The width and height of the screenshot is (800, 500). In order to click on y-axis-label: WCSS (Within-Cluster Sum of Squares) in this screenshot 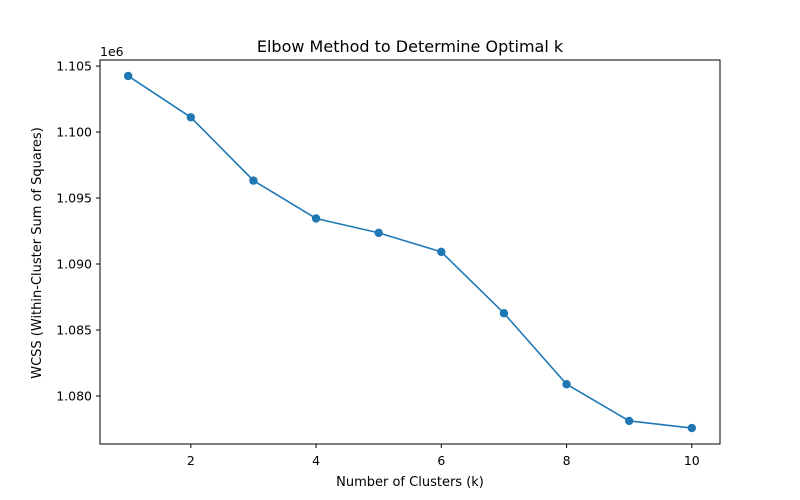, I will do `click(37, 253)`.